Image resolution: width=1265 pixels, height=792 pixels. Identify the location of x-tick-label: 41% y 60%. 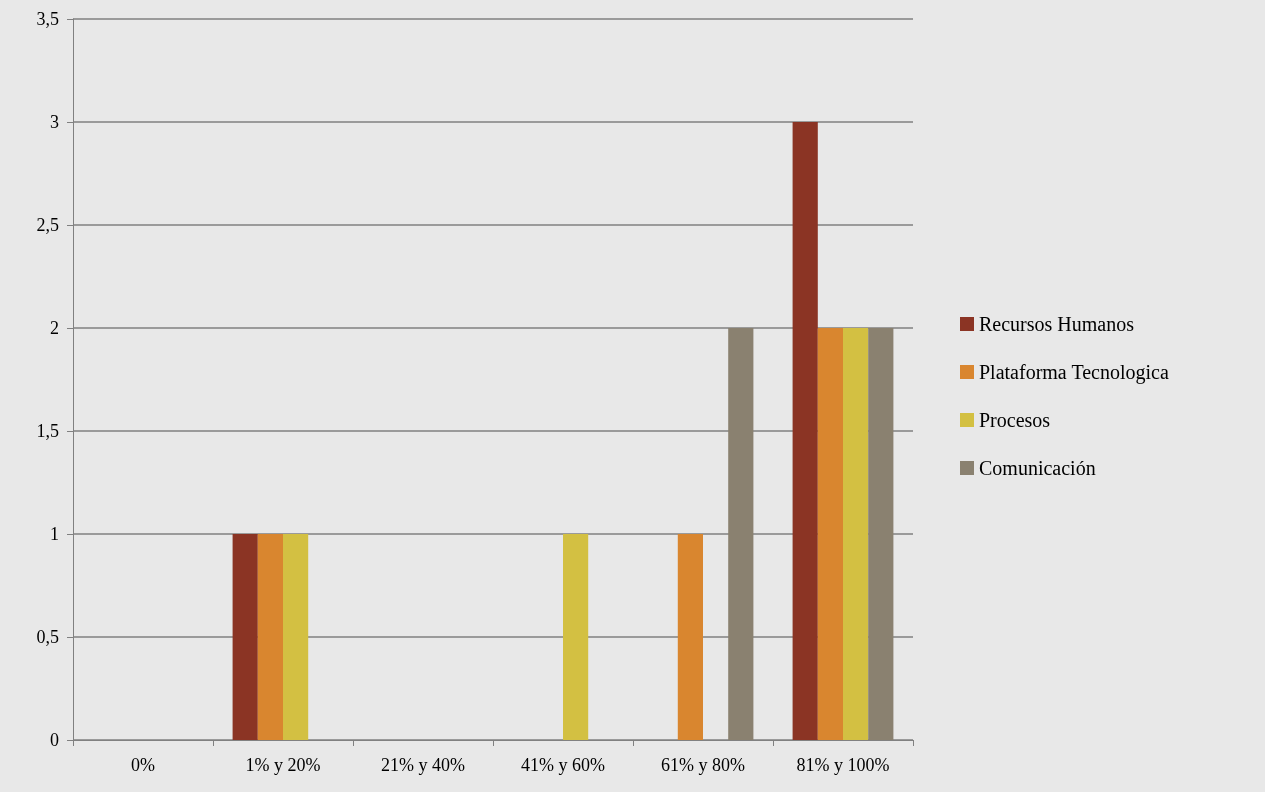
(563, 765).